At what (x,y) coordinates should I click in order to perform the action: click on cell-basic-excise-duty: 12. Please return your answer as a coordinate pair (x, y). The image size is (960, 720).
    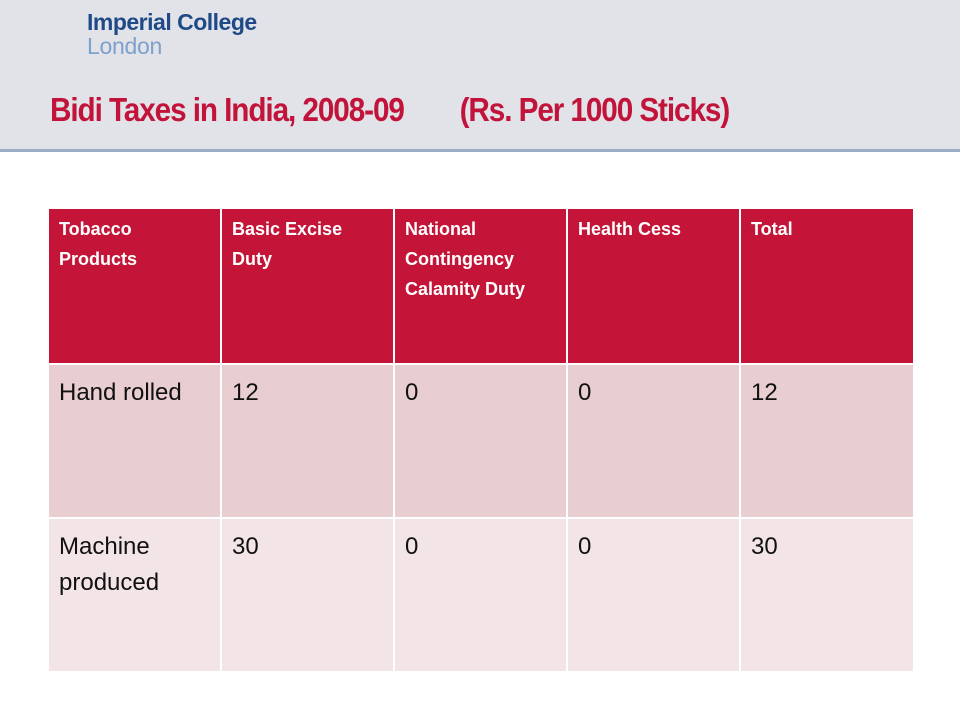
    Looking at the image, I should click on (307, 441).